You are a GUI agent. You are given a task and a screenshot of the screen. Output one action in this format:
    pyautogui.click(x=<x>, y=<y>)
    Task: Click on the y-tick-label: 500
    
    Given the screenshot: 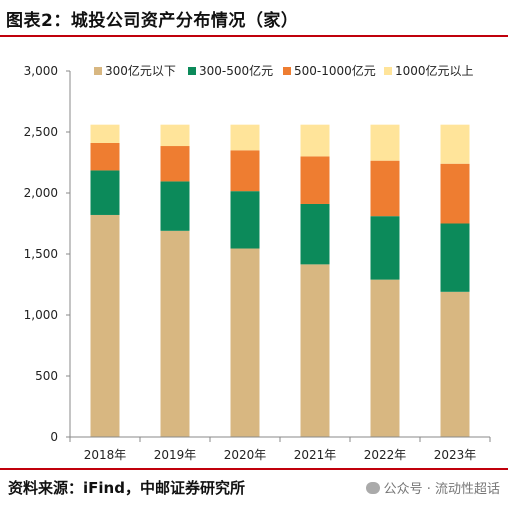 What is the action you would take?
    pyautogui.click(x=46, y=376)
    